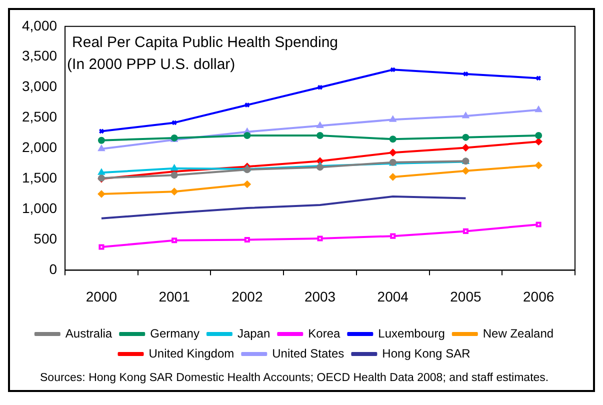 The height and width of the screenshot is (405, 603). Describe the element at coordinates (466, 296) in the screenshot. I see `x-tick-label: 2005` at that location.